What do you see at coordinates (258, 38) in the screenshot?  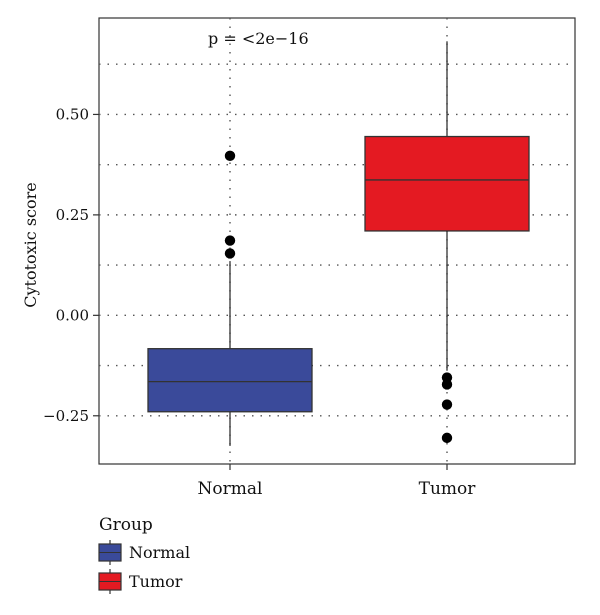 I see `p-value-annotation: p = <2e−16` at bounding box center [258, 38].